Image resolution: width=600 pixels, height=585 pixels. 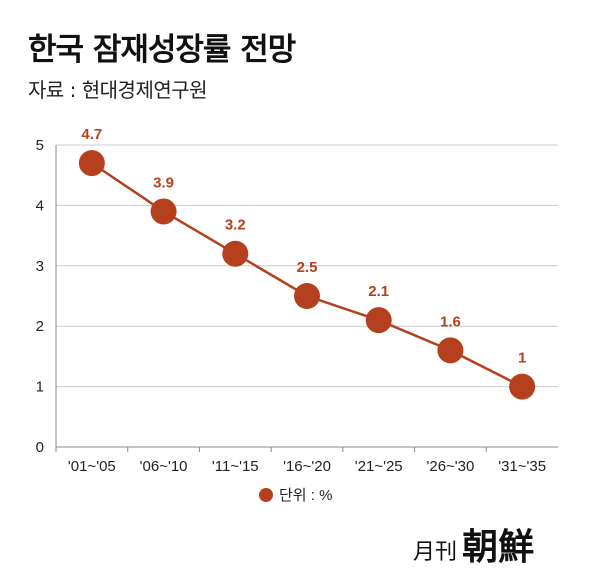 What do you see at coordinates (379, 466) in the screenshot?
I see `x-tick-label: '21~'25` at bounding box center [379, 466].